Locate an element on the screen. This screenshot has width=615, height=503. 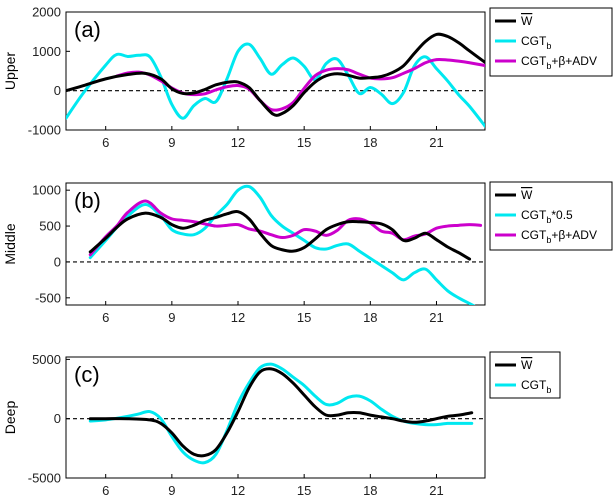
panel-label: (b) is located at coordinates (87, 200).